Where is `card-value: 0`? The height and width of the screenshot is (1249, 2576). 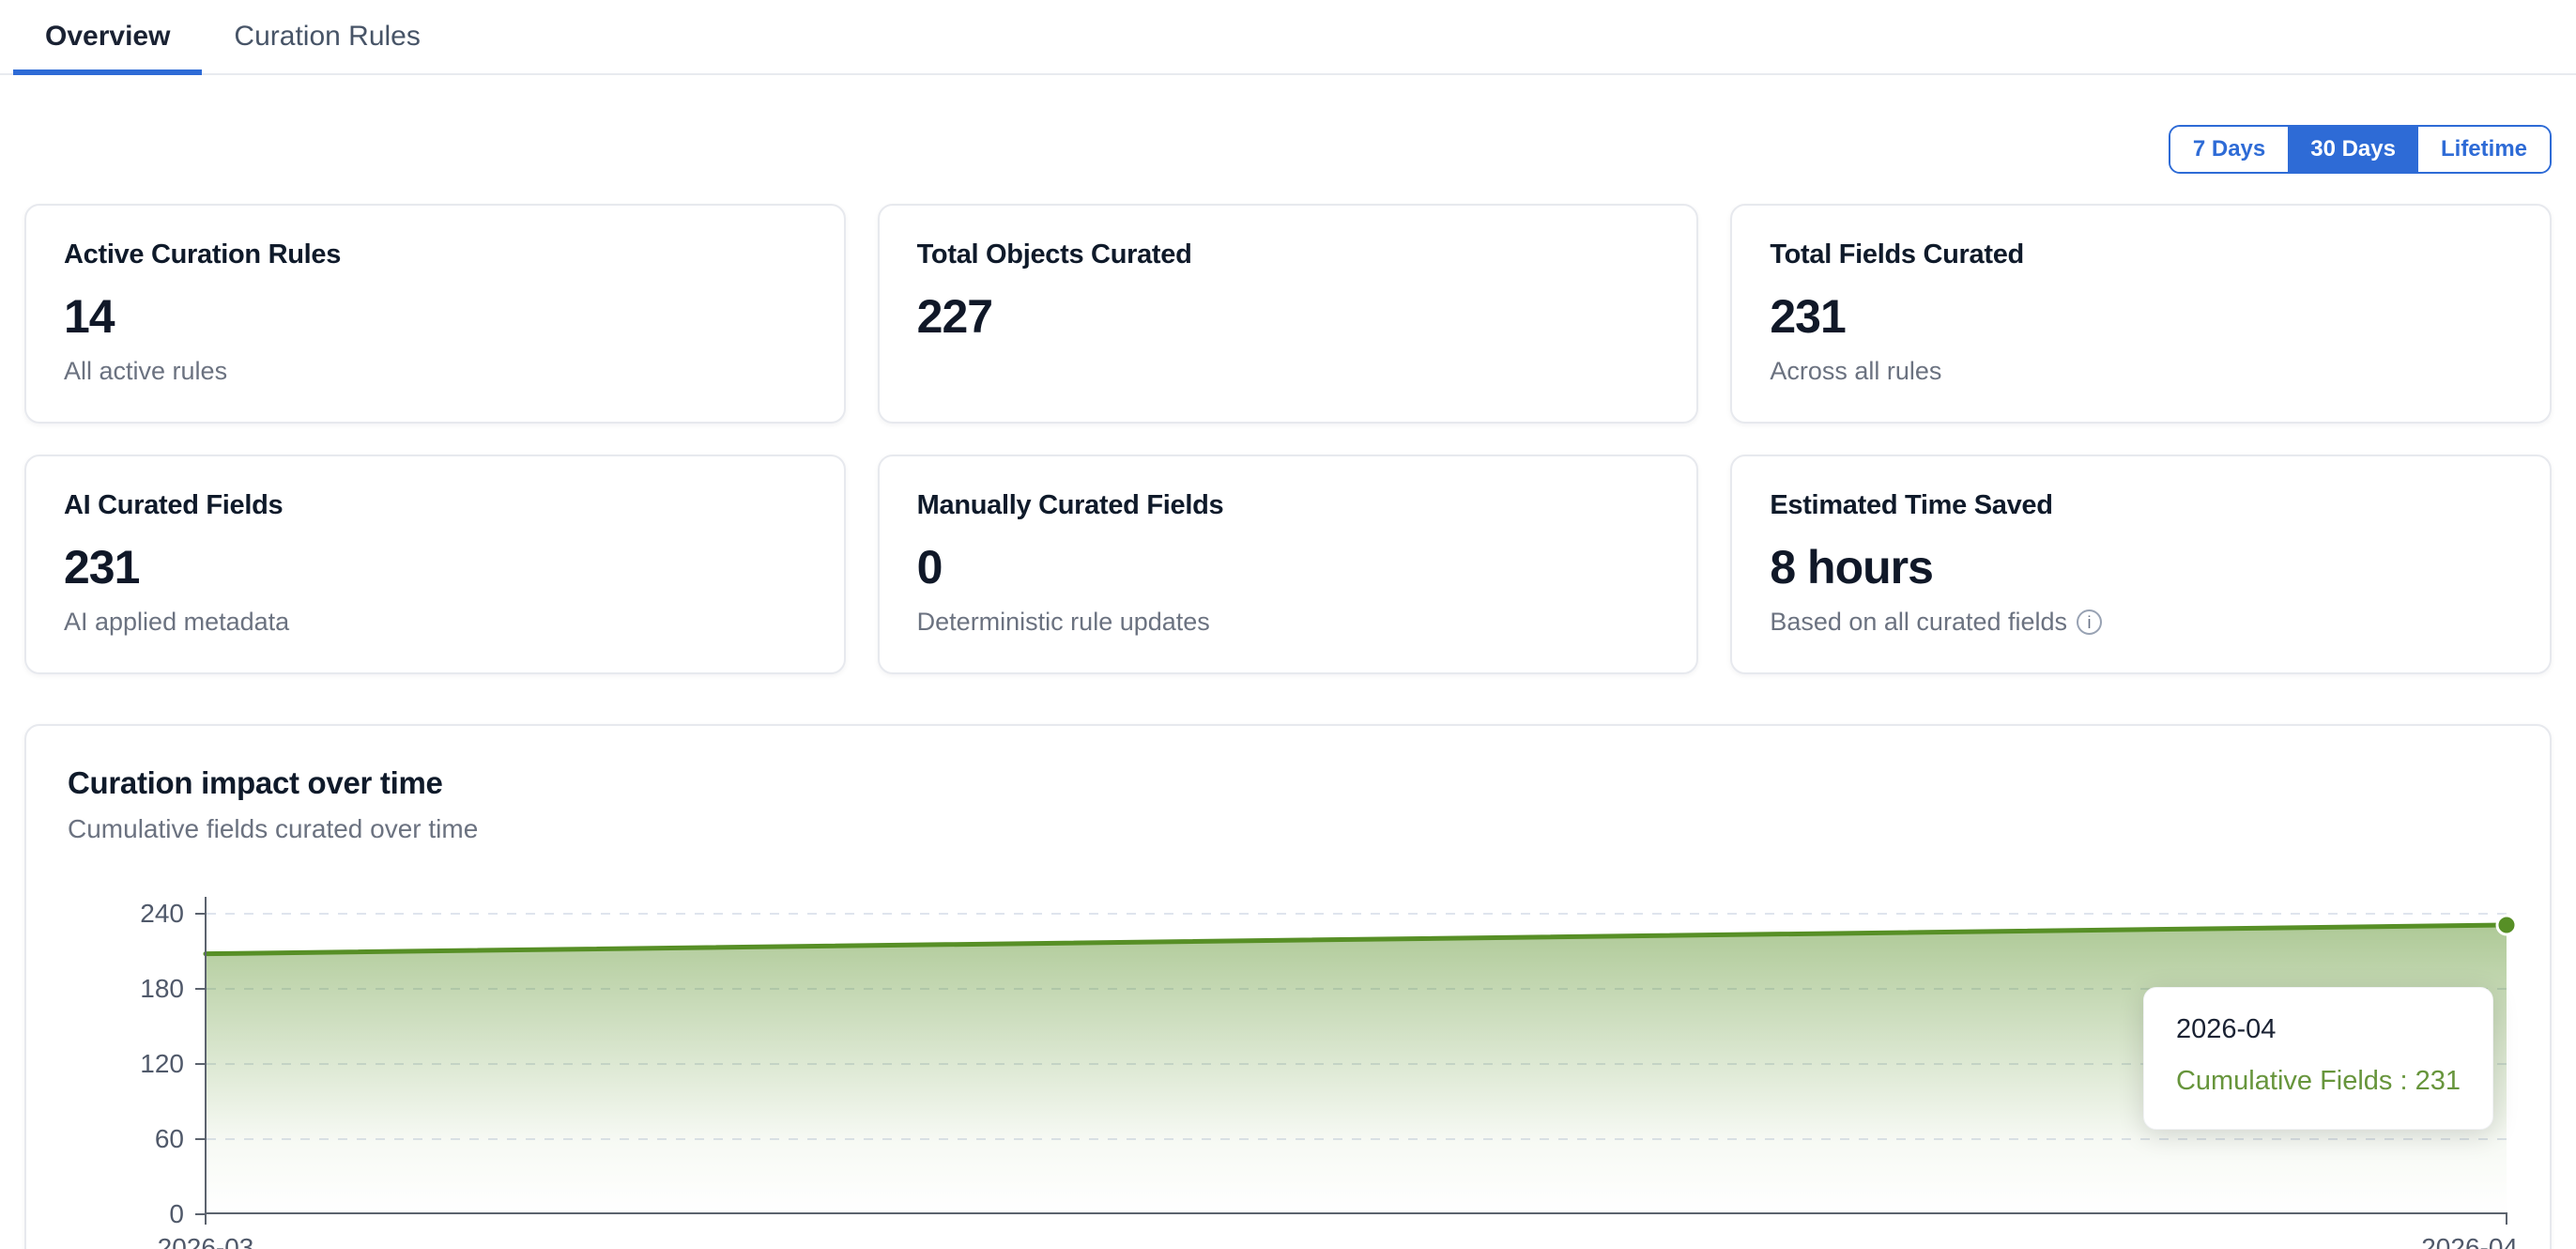 card-value: 0 is located at coordinates (930, 567).